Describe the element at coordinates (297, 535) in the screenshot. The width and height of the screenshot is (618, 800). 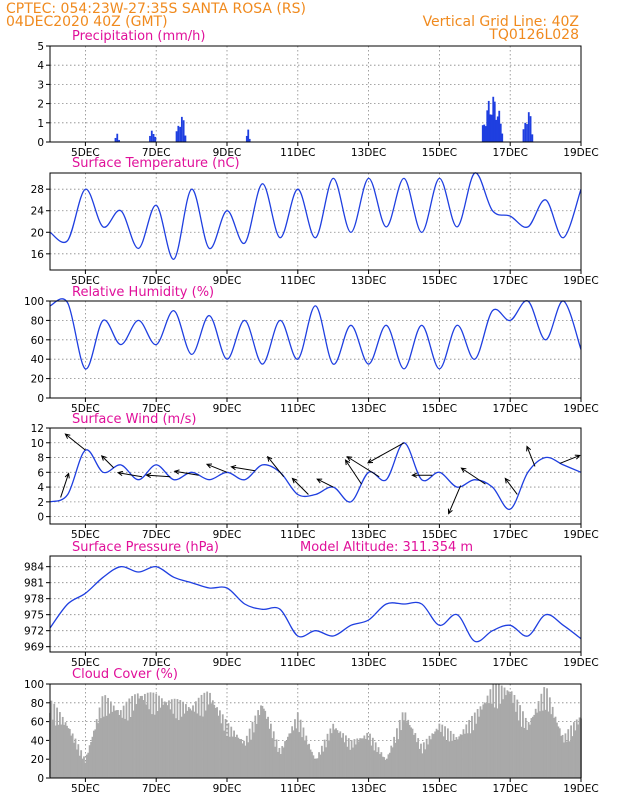
I see `x-tick-label: 11DEC` at that location.